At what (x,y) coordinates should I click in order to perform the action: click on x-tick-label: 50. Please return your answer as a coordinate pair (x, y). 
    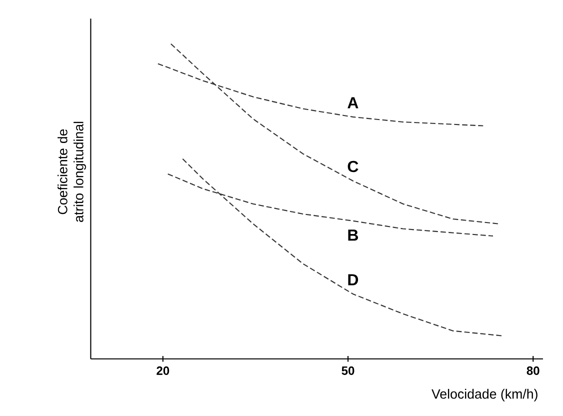
    Looking at the image, I should click on (348, 370).